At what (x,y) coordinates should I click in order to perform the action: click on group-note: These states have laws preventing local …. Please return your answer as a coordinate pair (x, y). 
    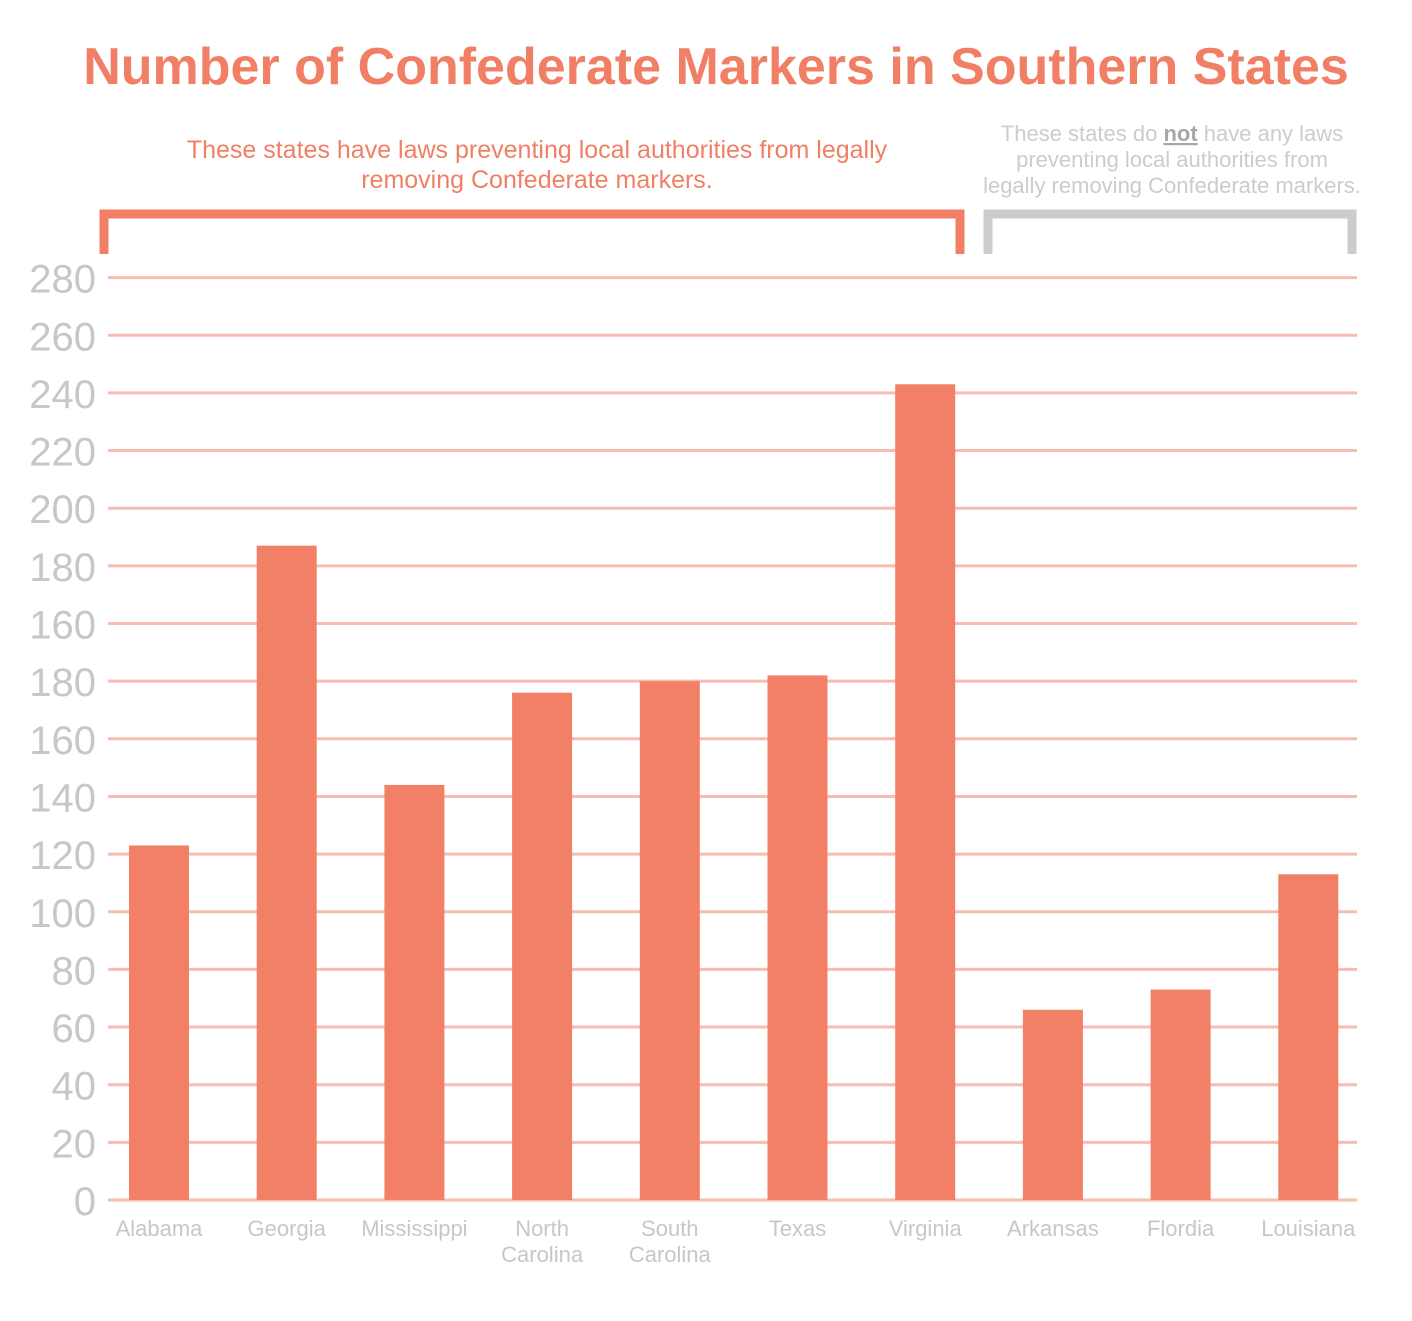
    Looking at the image, I should click on (537, 165).